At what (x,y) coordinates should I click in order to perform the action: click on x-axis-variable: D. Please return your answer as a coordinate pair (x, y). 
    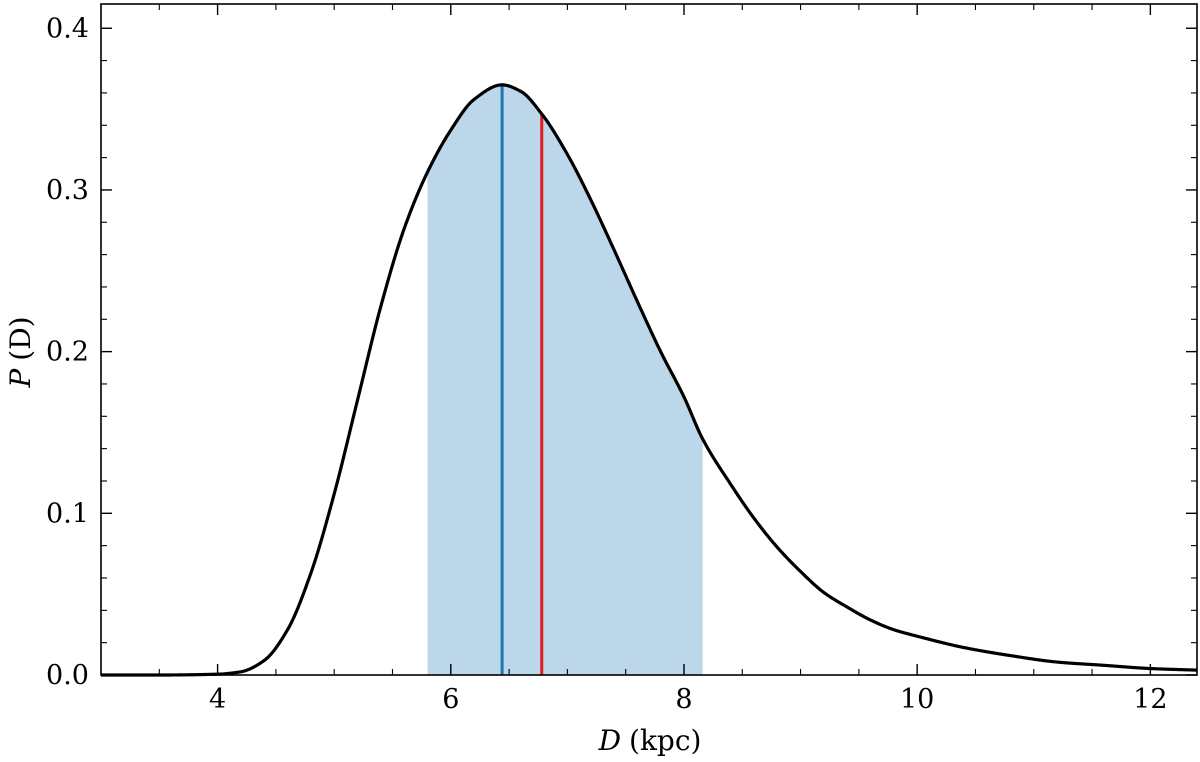
    Looking at the image, I should click on (609, 740).